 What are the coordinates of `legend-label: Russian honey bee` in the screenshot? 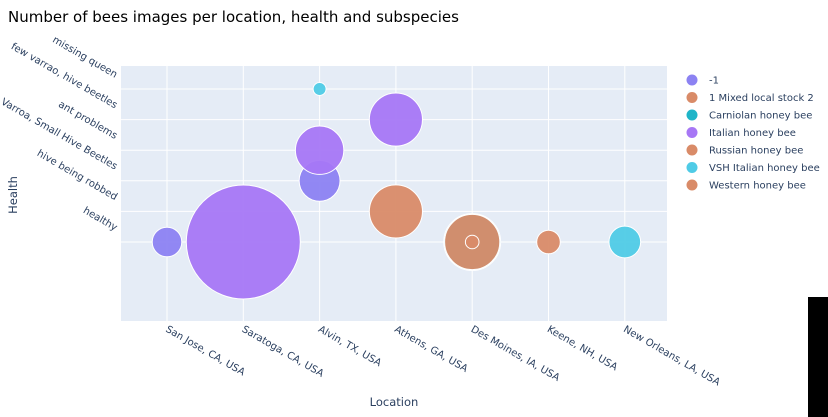 It's located at (756, 151).